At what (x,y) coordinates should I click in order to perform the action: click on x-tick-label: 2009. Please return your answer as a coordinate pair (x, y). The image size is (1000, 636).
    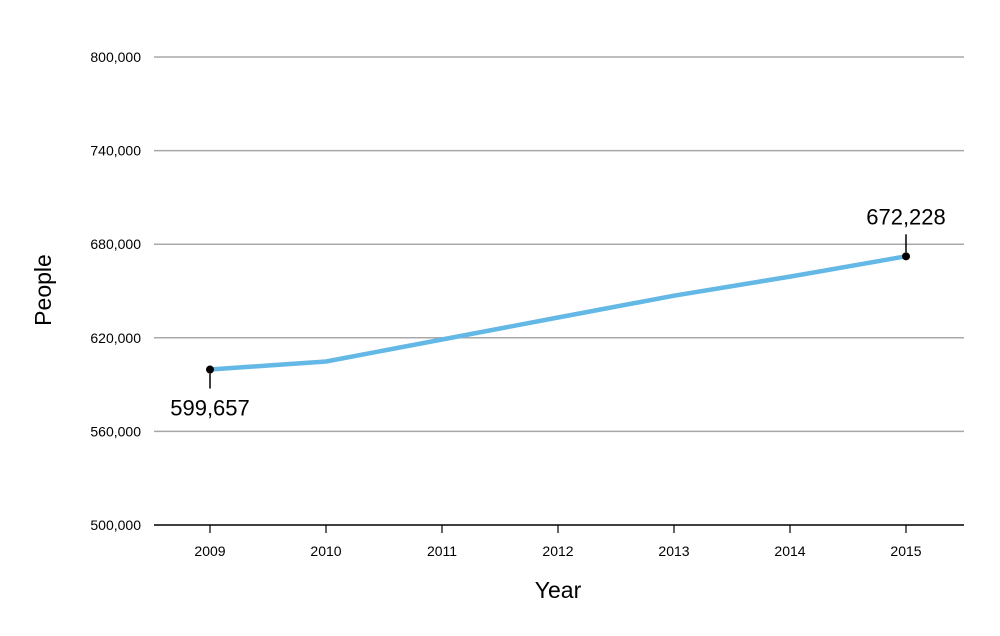
    Looking at the image, I should click on (209, 551).